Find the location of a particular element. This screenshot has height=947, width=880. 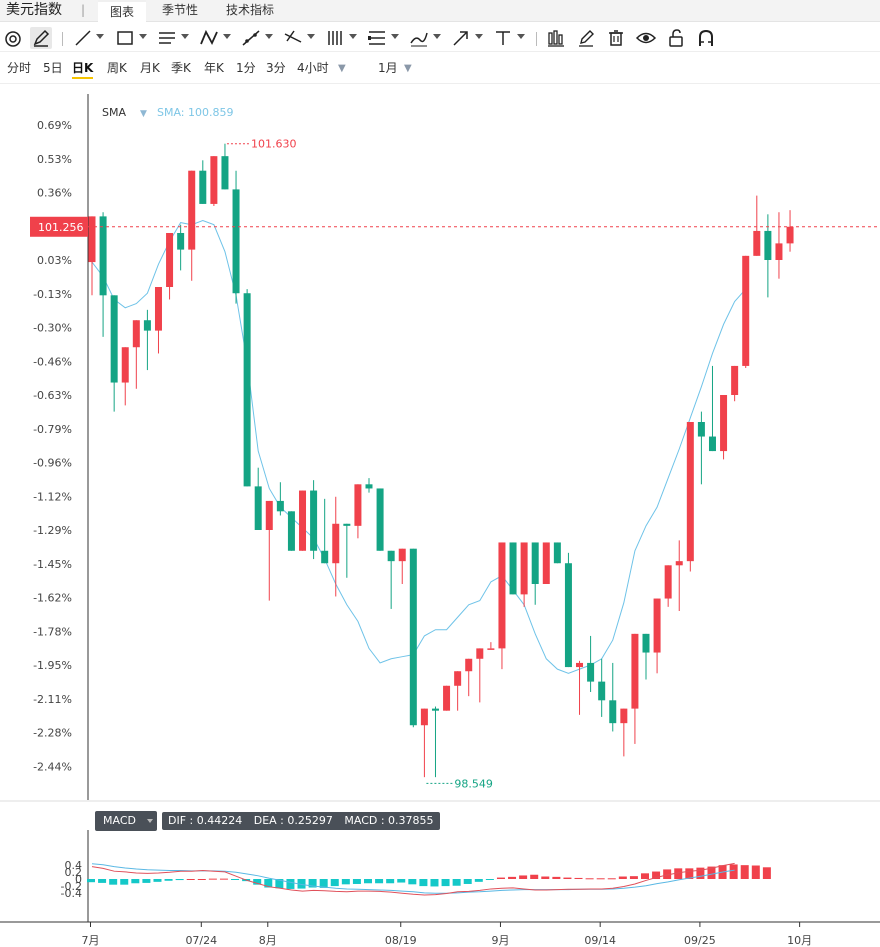

trash-icon is located at coordinates (616, 38).